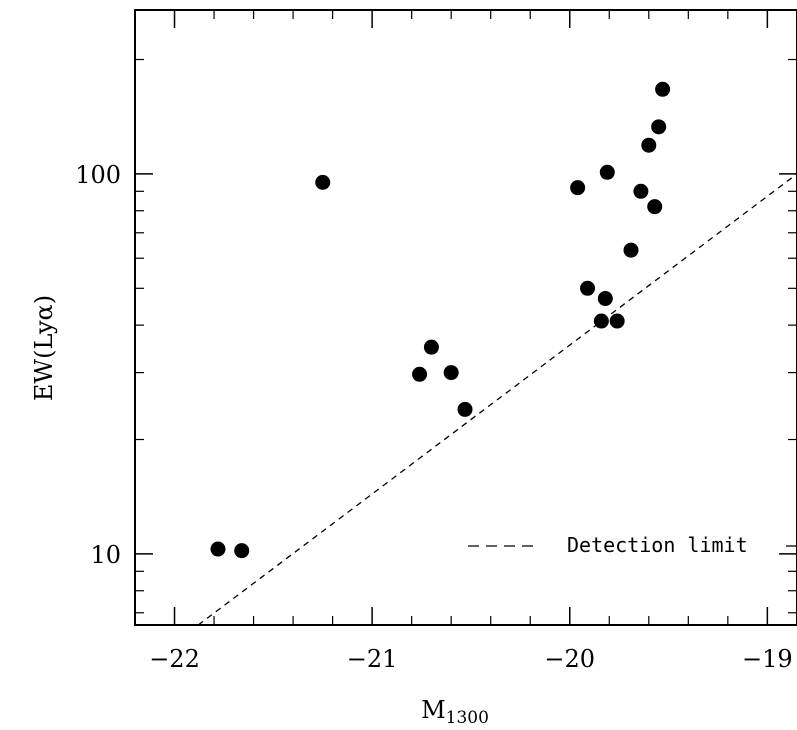  I want to click on y-tick-label: 100, so click(98, 175).